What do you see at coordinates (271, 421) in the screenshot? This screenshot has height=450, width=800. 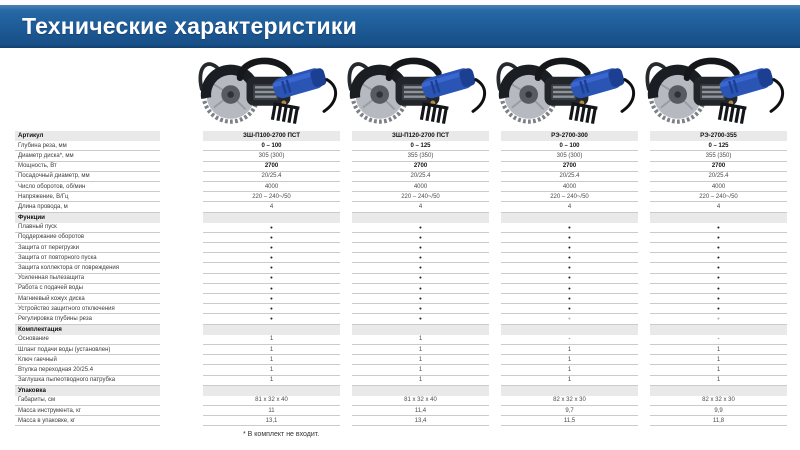 I see `value-cell: 13,1` at bounding box center [271, 421].